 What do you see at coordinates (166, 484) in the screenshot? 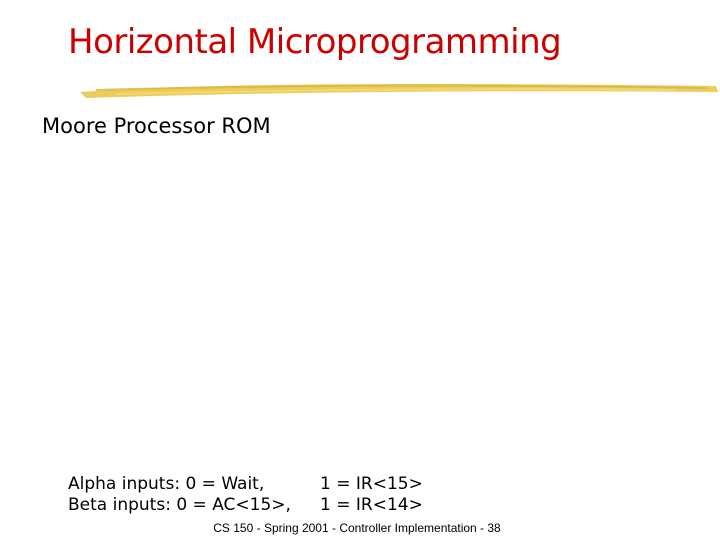
I see `alpha-inputs-label: Alpha inputs: 0 = Wait,` at bounding box center [166, 484].